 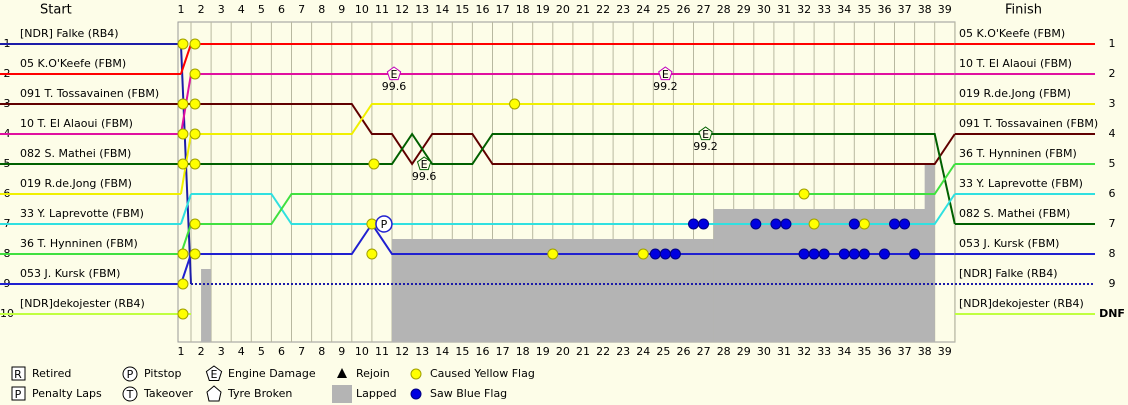 I want to click on lap-label-bottom: 11, so click(x=382, y=351).